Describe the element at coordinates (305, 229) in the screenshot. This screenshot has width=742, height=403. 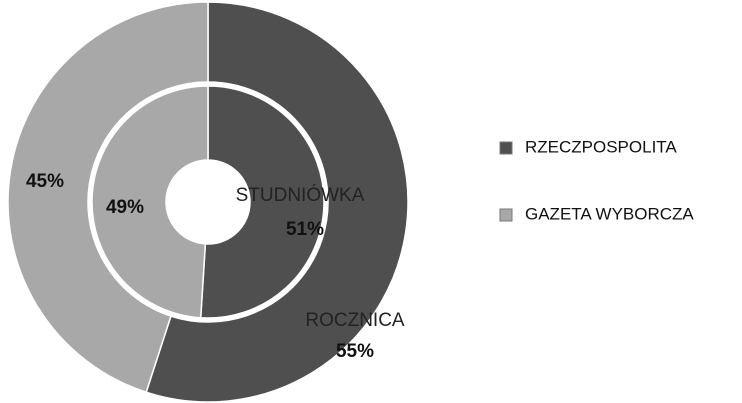
I see `value-label: 51%` at that location.